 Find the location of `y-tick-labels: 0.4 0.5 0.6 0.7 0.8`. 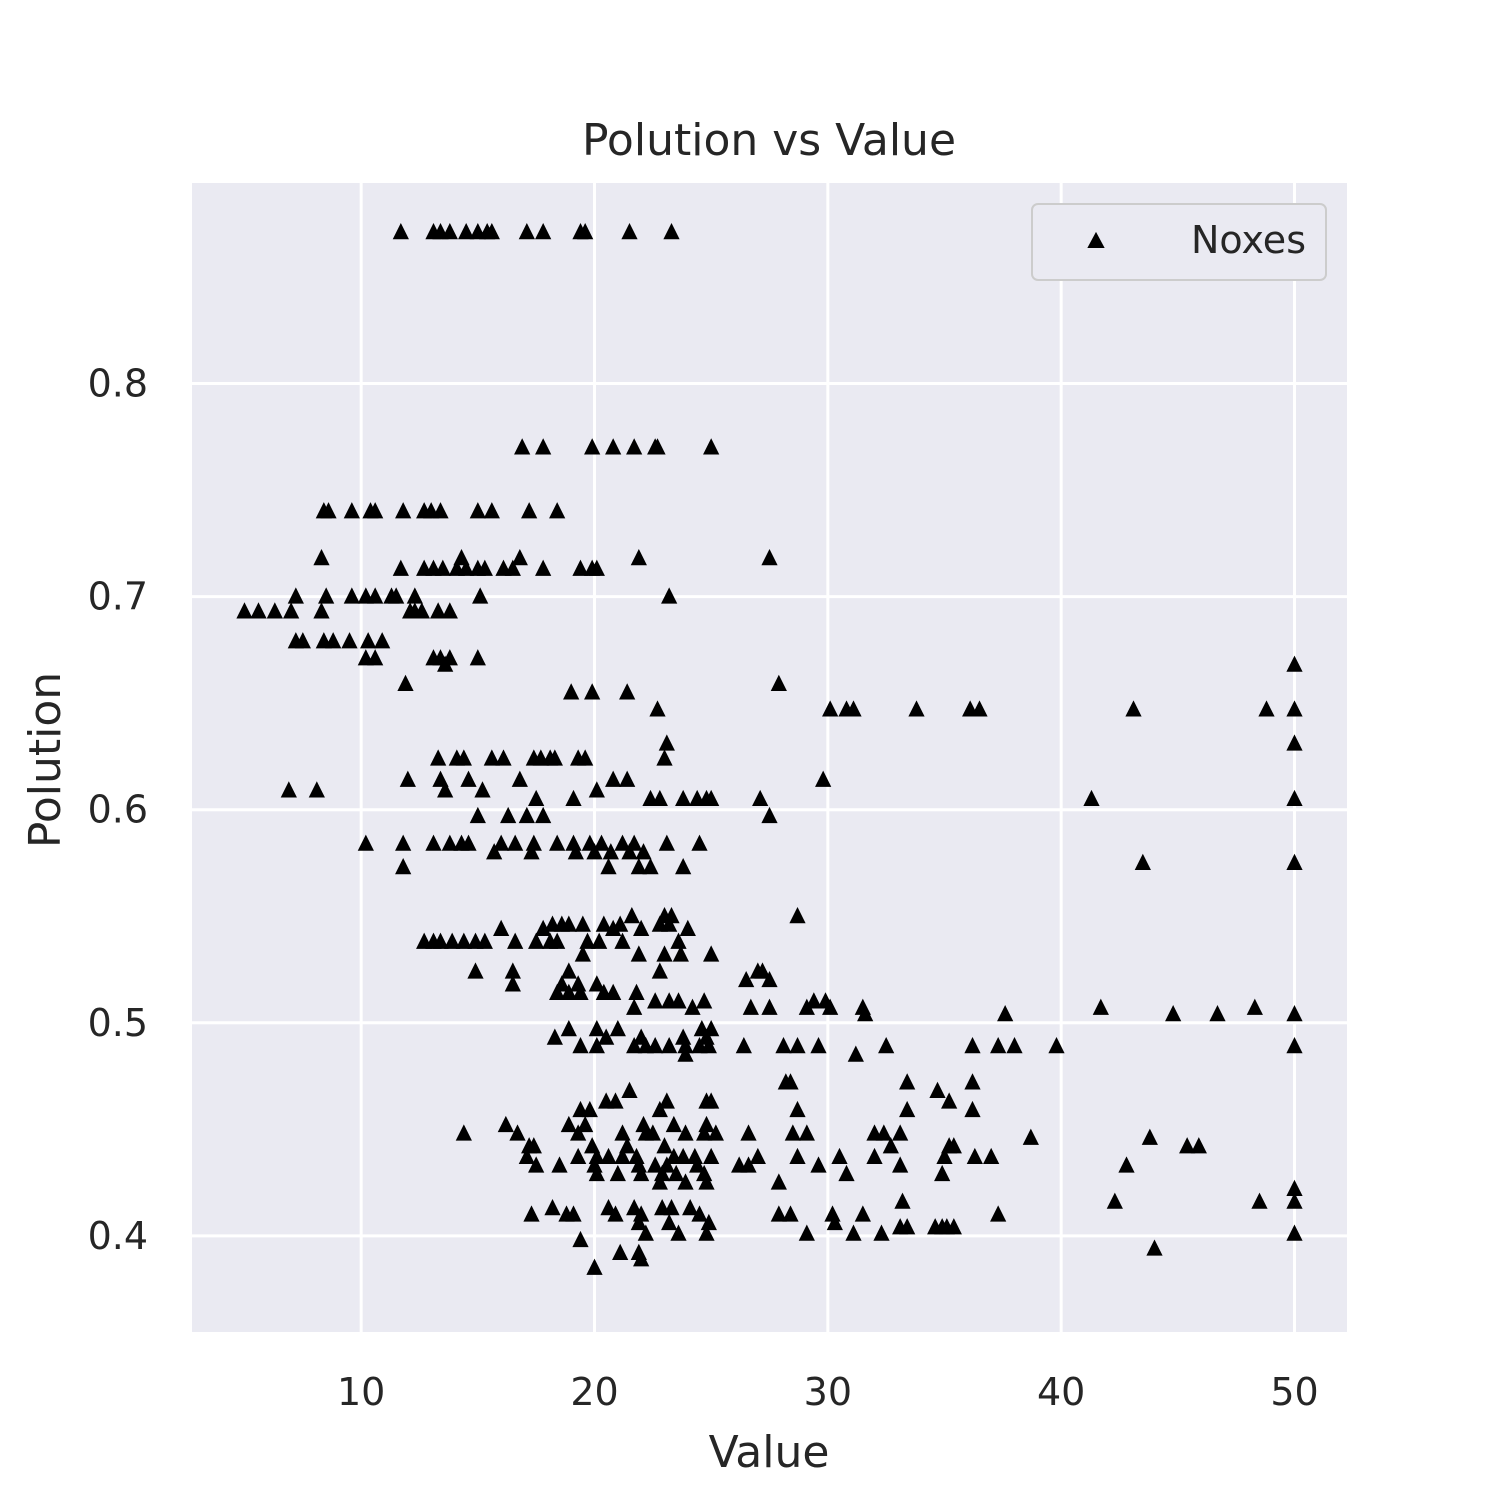

y-tick-labels: 0.4 0.5 0.6 0.7 0.8 is located at coordinates (118, 810).